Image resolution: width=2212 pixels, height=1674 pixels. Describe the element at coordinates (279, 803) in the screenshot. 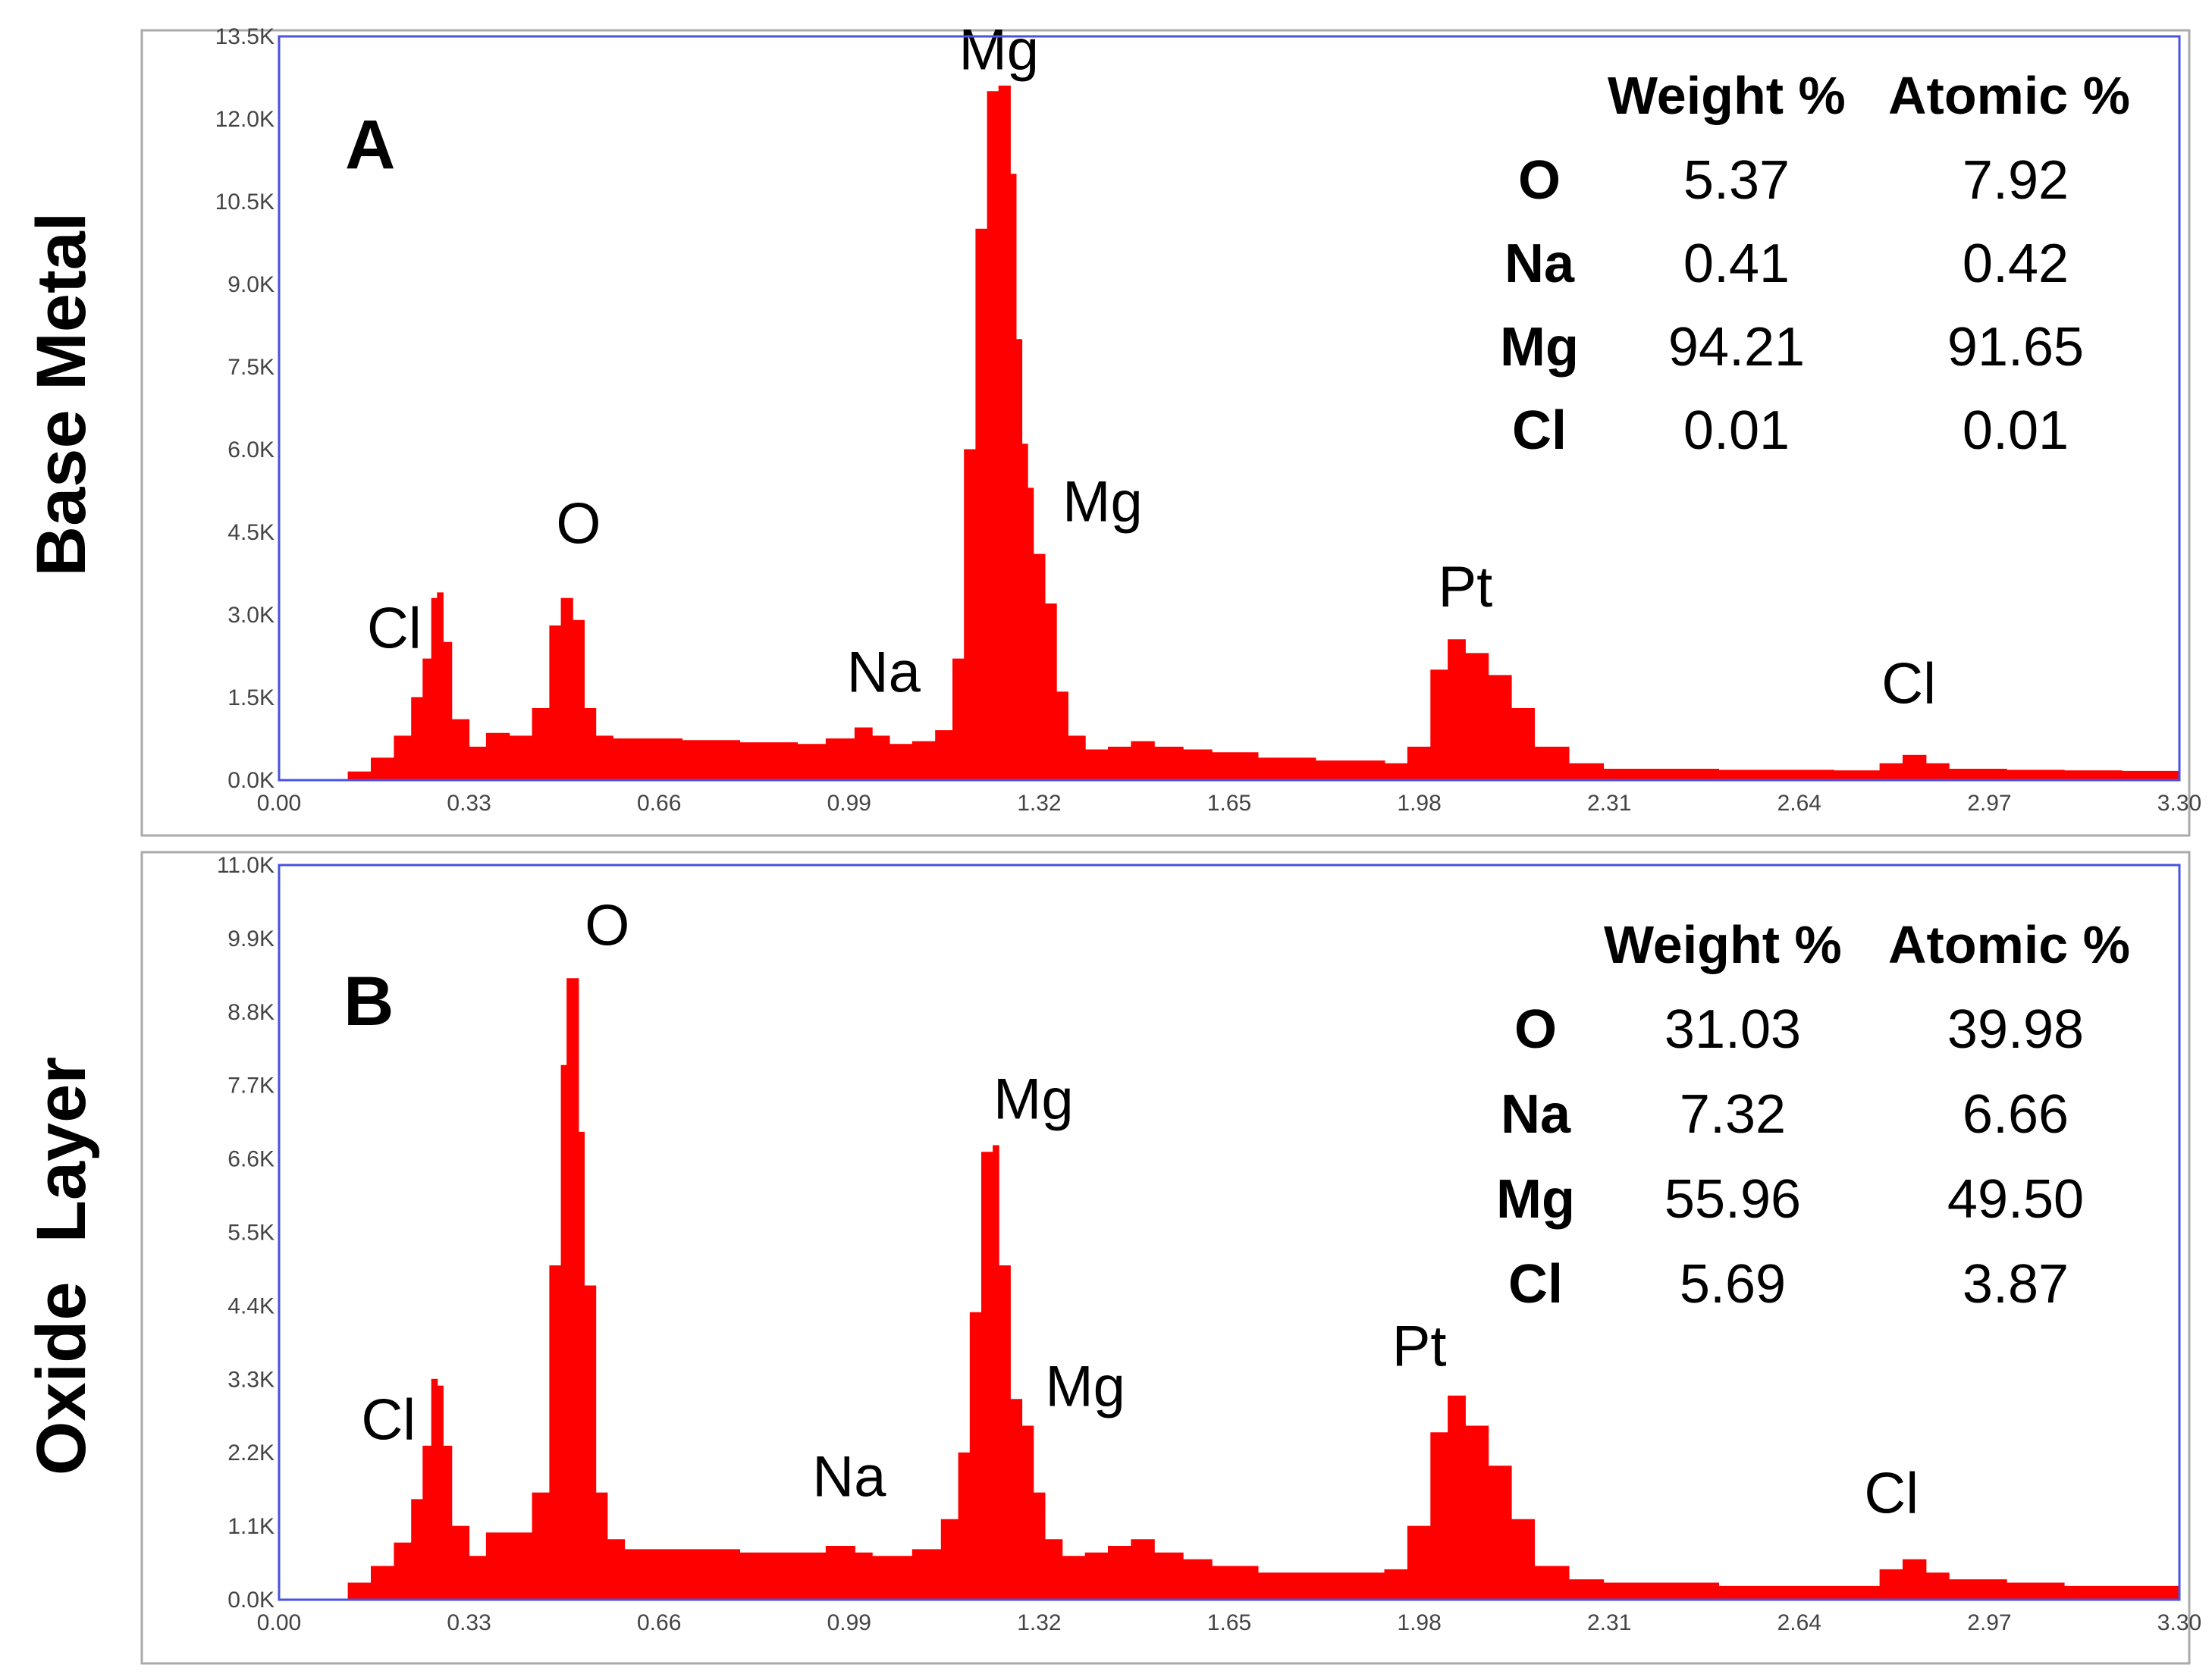

I see `panel-a-x-tick-label: 0.00` at that location.